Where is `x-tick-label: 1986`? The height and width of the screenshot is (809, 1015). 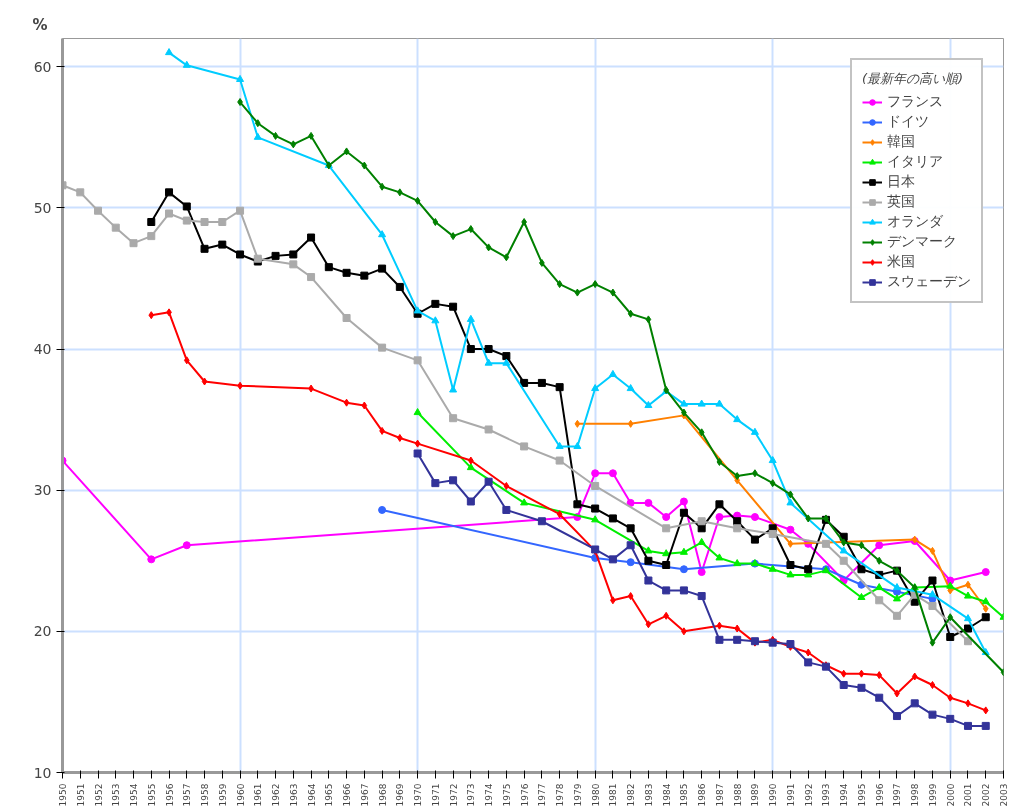 x-tick-label: 1986 is located at coordinates (702, 795).